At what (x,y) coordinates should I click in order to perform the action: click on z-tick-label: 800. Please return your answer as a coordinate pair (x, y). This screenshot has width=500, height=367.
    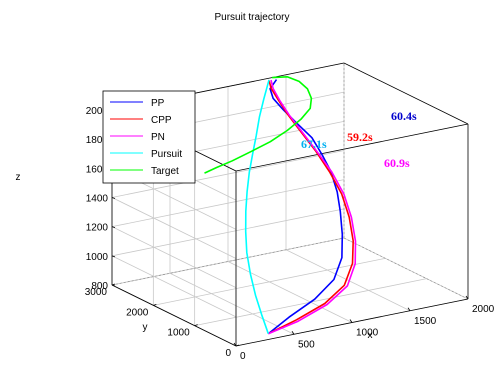
    Looking at the image, I should click on (99, 286).